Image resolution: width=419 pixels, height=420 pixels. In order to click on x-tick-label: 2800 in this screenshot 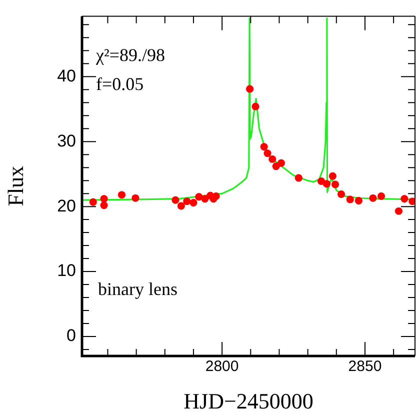, I will do `click(222, 367)`.